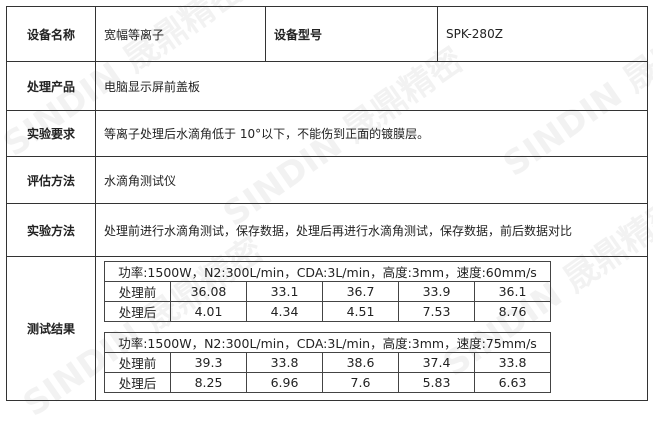 The width and height of the screenshot is (653, 426). I want to click on contact-angle-value: 8.76, so click(512, 311).